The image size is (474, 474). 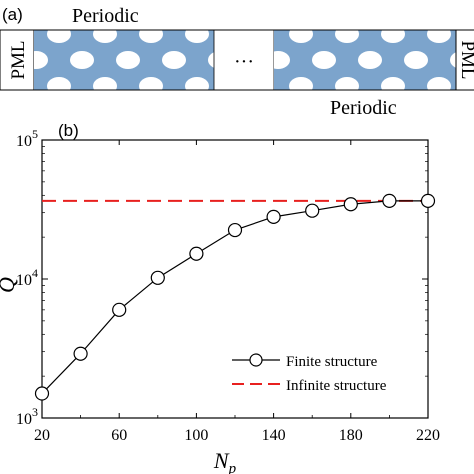 I want to click on ellipsis-symbol: ···, so click(x=244, y=62).